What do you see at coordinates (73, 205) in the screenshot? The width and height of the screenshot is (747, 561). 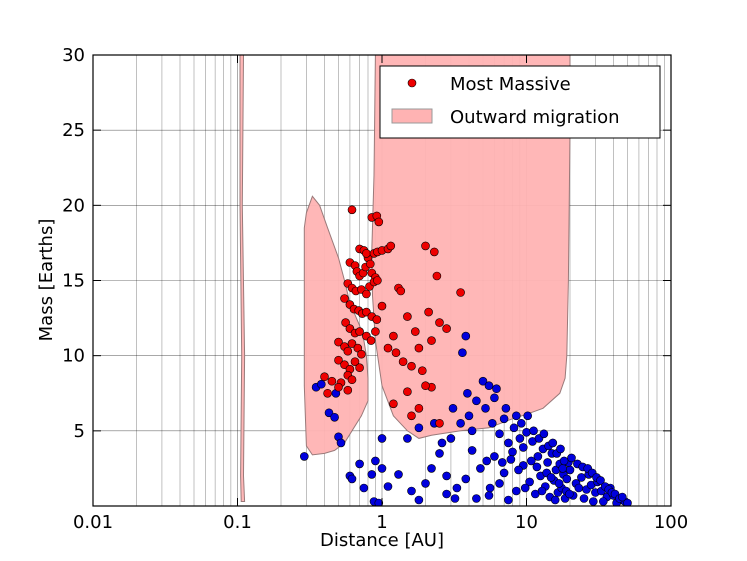 I see `y-tick-label: 20` at bounding box center [73, 205].